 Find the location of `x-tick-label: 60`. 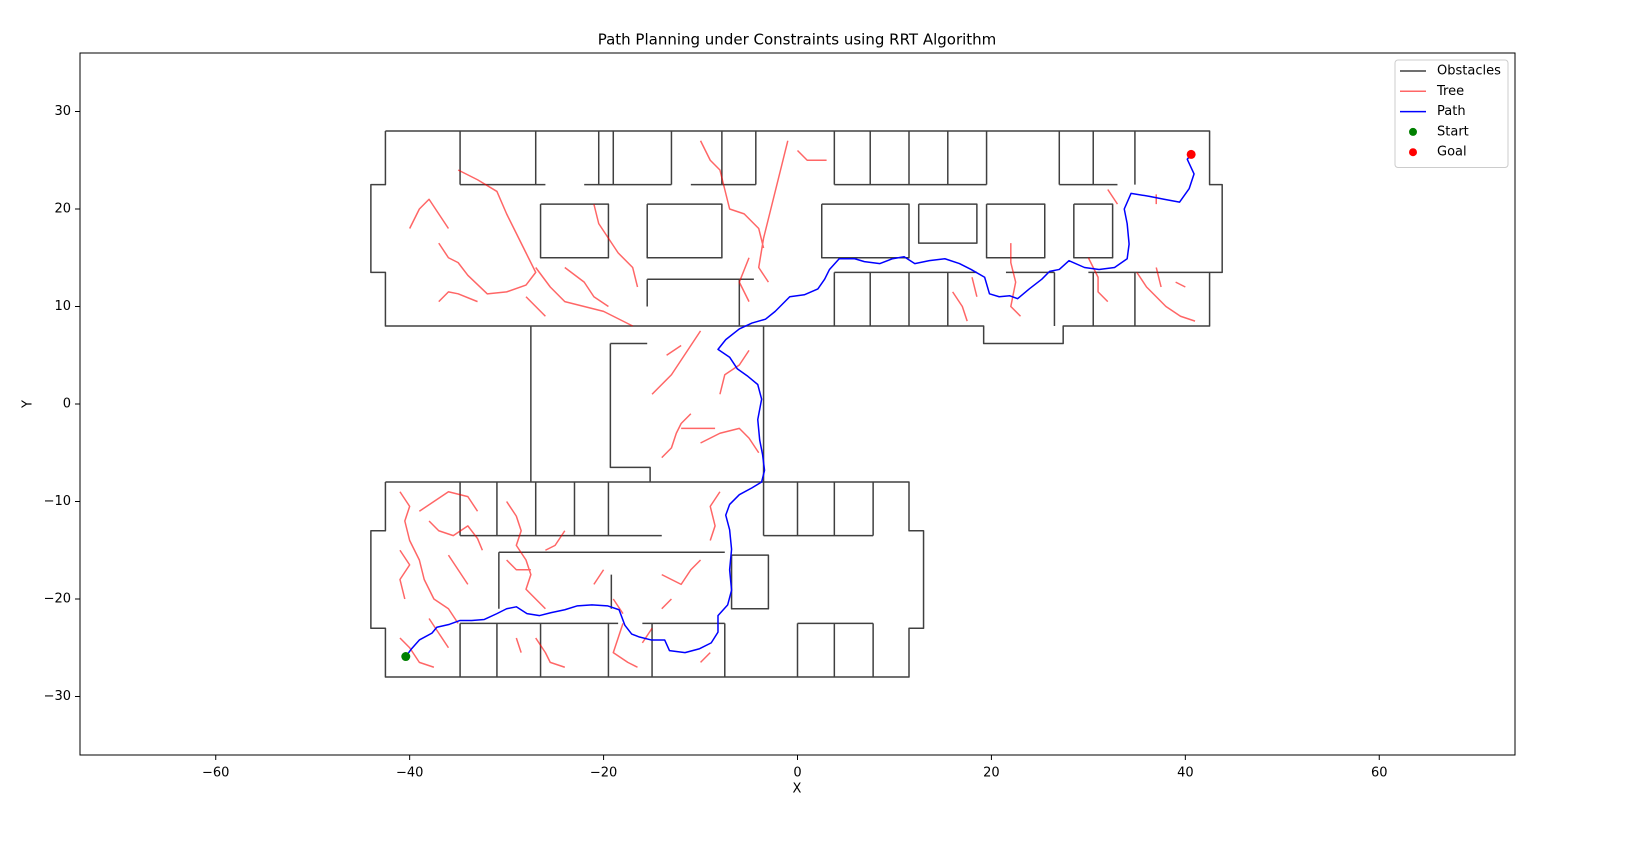

x-tick-label: 60 is located at coordinates (1379, 773).